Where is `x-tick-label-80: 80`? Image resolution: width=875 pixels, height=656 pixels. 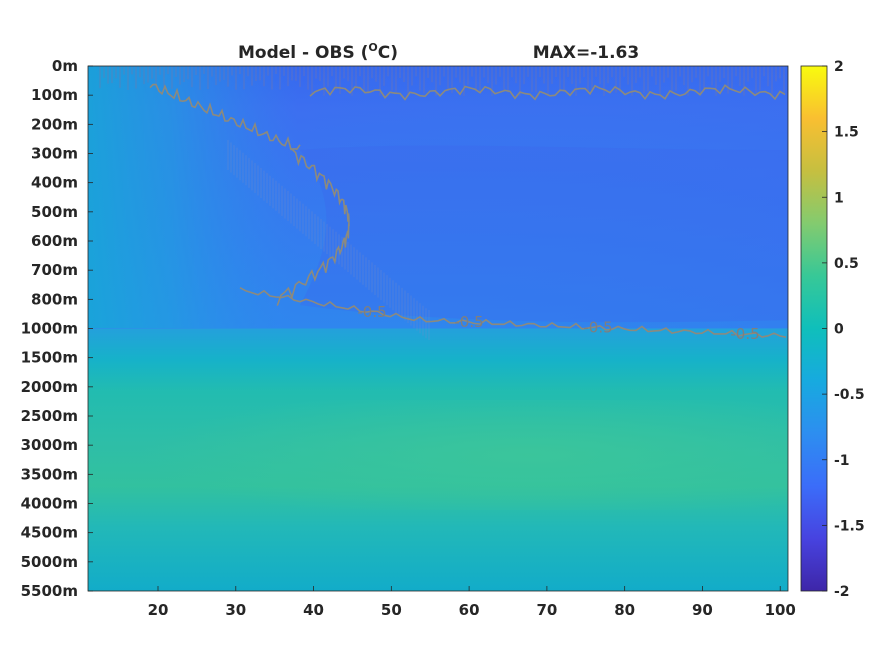
x-tick-label-80: 80 is located at coordinates (624, 610).